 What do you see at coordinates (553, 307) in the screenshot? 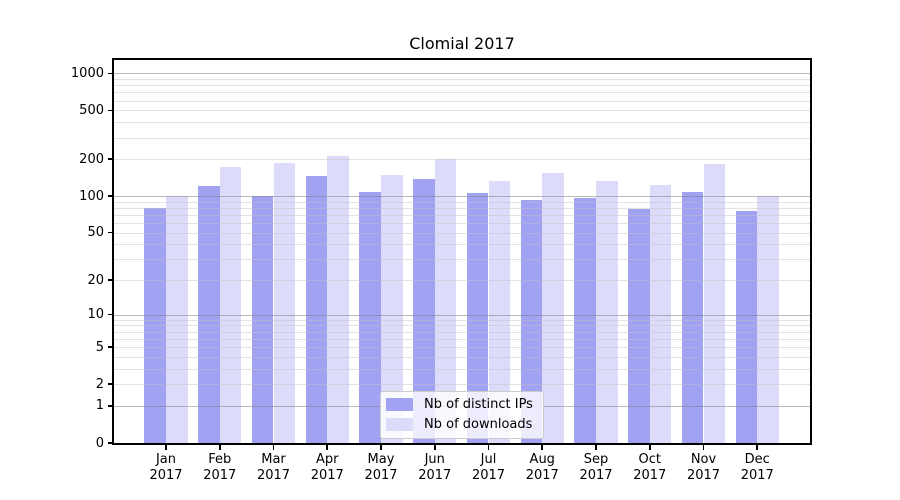
I see `bar-downloads-aug` at bounding box center [553, 307].